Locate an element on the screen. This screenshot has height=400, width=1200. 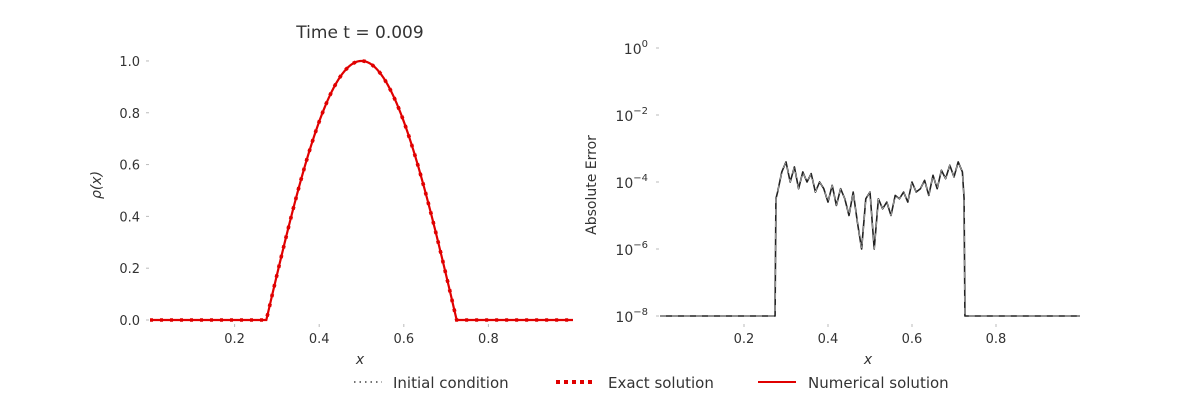
y-axis-label: Absolute Error is located at coordinates (592, 185).